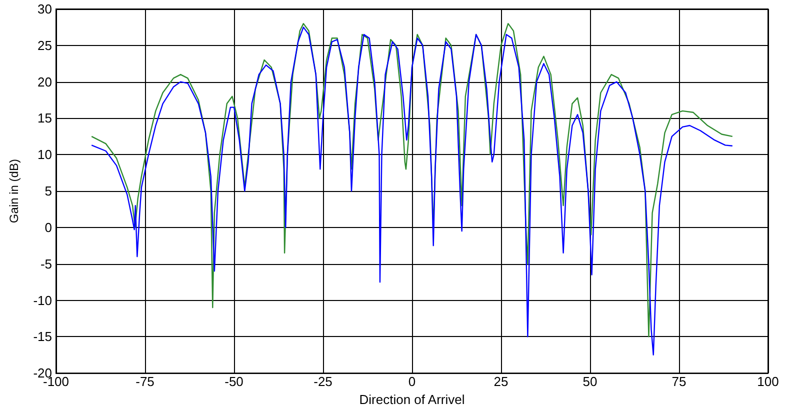 The width and height of the screenshot is (791, 411). I want to click on x-tick-label: 50, so click(590, 382).